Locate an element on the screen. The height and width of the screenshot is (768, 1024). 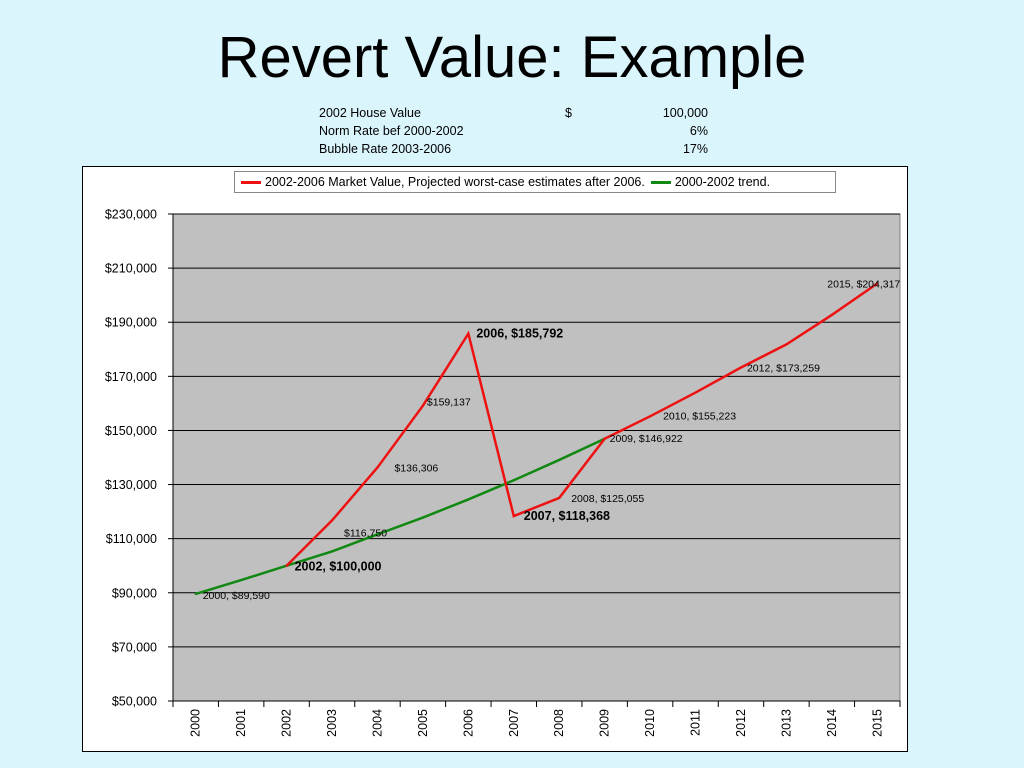
x-tick-label: 2003 is located at coordinates (332, 723).